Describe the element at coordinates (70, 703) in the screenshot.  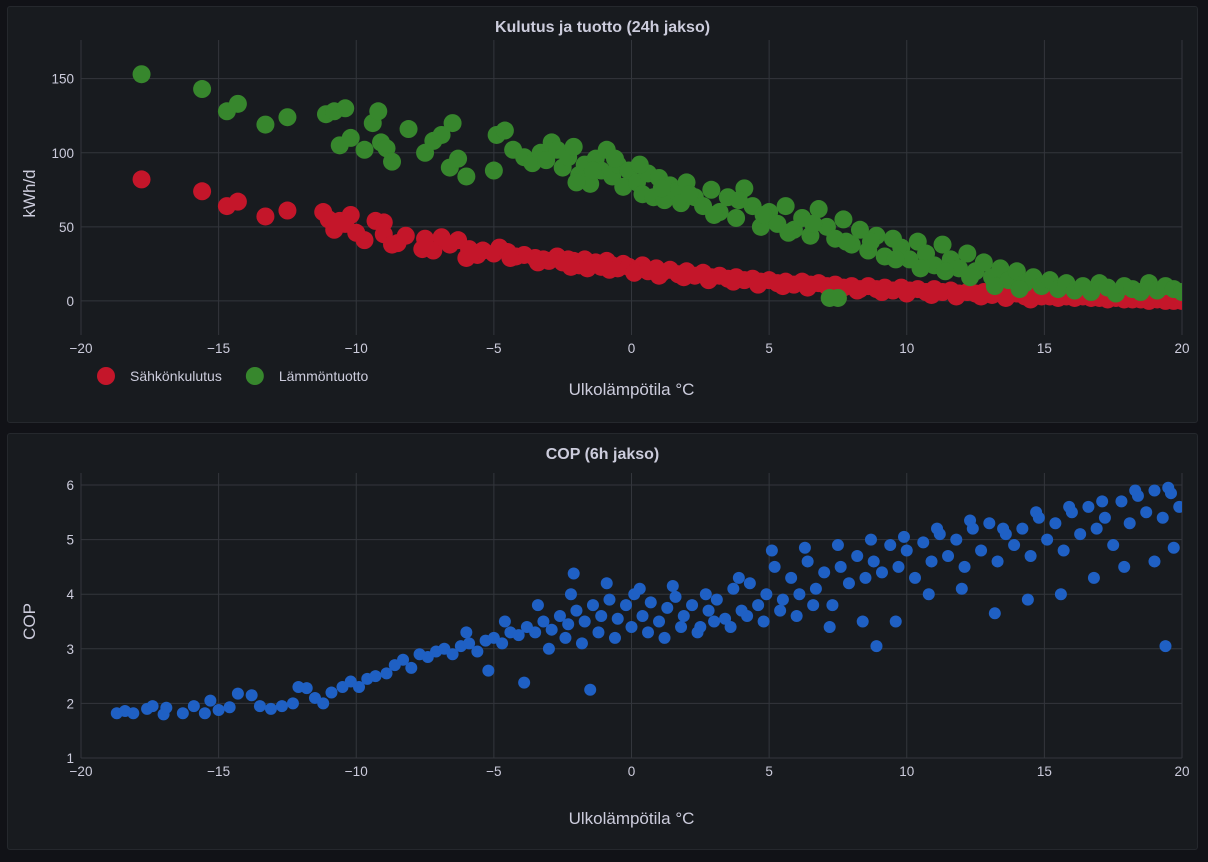
I see `y-tick-label: 2` at that location.